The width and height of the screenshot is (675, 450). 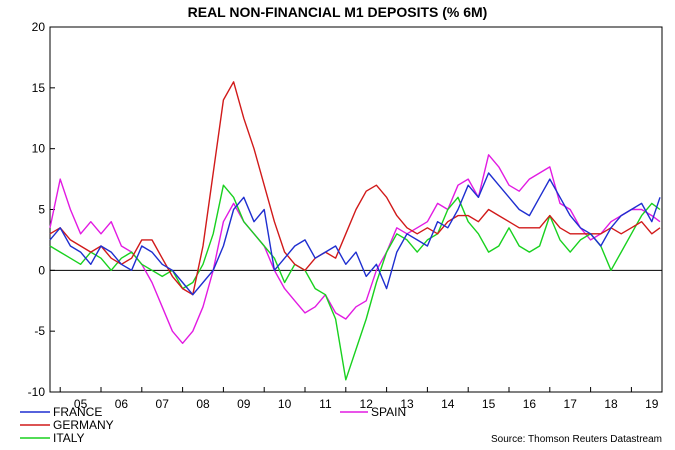 What do you see at coordinates (367, 404) in the screenshot?
I see `x-tick-label: 12` at bounding box center [367, 404].